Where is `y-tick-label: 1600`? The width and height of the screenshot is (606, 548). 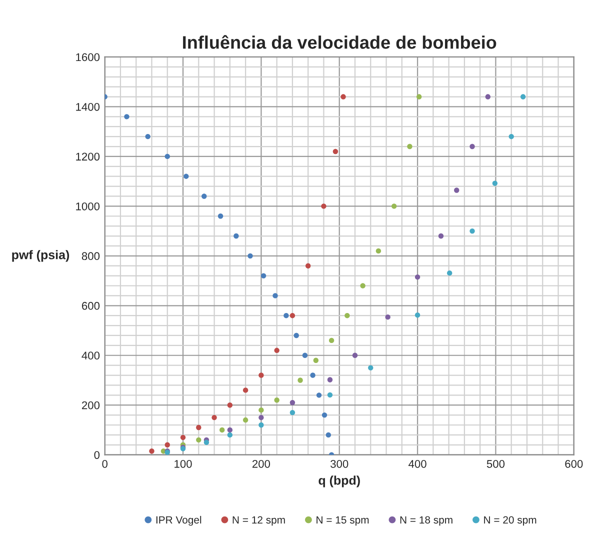
y-tick-label: 1600 is located at coordinates (88, 57).